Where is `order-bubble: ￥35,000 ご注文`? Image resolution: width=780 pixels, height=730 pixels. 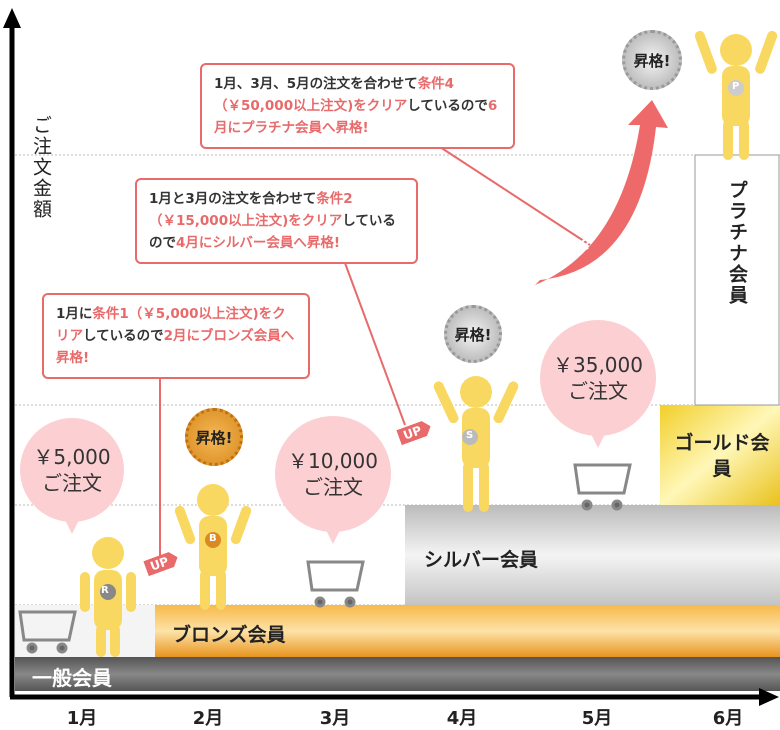 order-bubble: ￥35,000 ご注文 is located at coordinates (598, 384).